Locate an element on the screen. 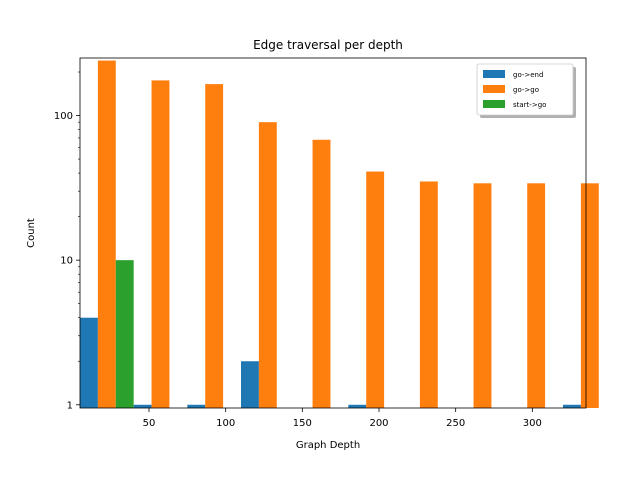 The height and width of the screenshot is (480, 640). x-axis-label: Graph Depth is located at coordinates (328, 445).